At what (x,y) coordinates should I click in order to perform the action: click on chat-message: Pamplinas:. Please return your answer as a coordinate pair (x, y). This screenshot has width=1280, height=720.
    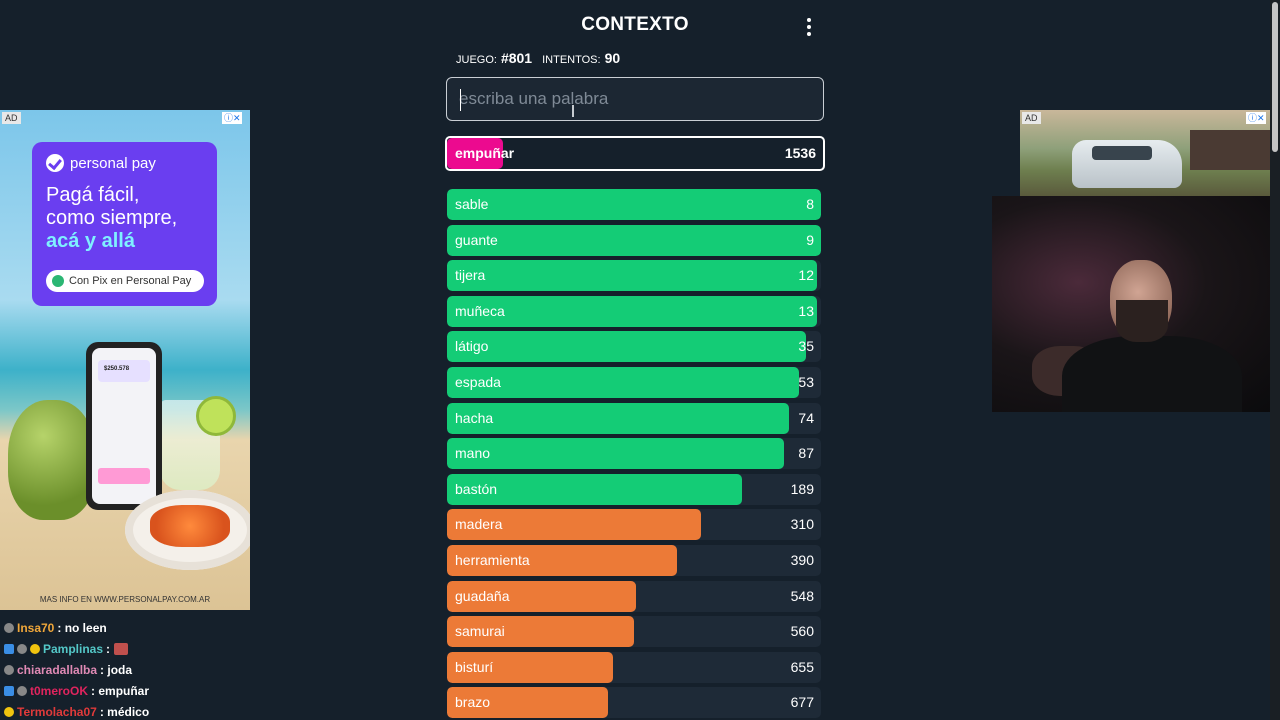
    Looking at the image, I should click on (154, 648).